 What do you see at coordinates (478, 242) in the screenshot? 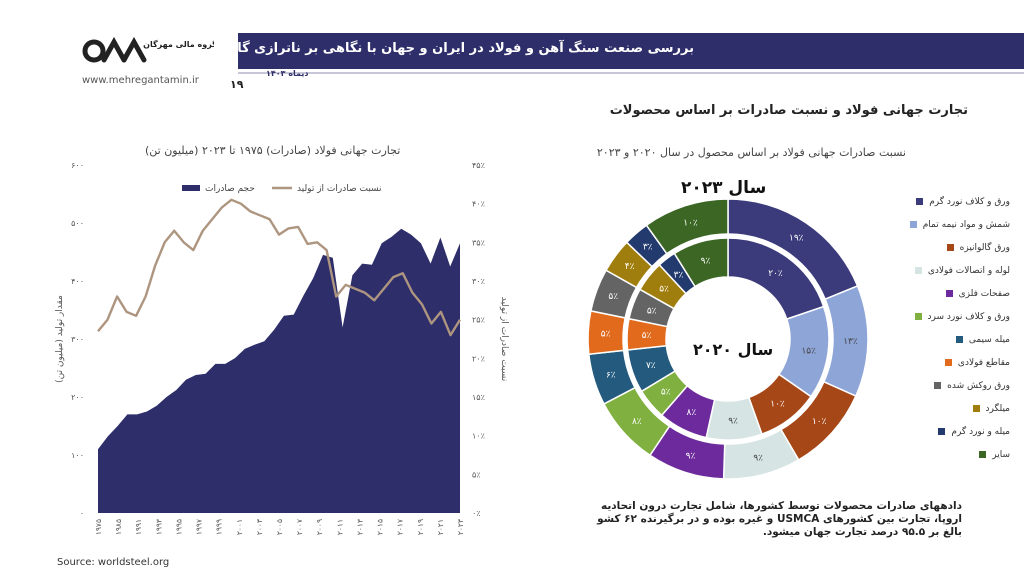
I see `y-right-tick: ۳۵٪` at bounding box center [478, 242].